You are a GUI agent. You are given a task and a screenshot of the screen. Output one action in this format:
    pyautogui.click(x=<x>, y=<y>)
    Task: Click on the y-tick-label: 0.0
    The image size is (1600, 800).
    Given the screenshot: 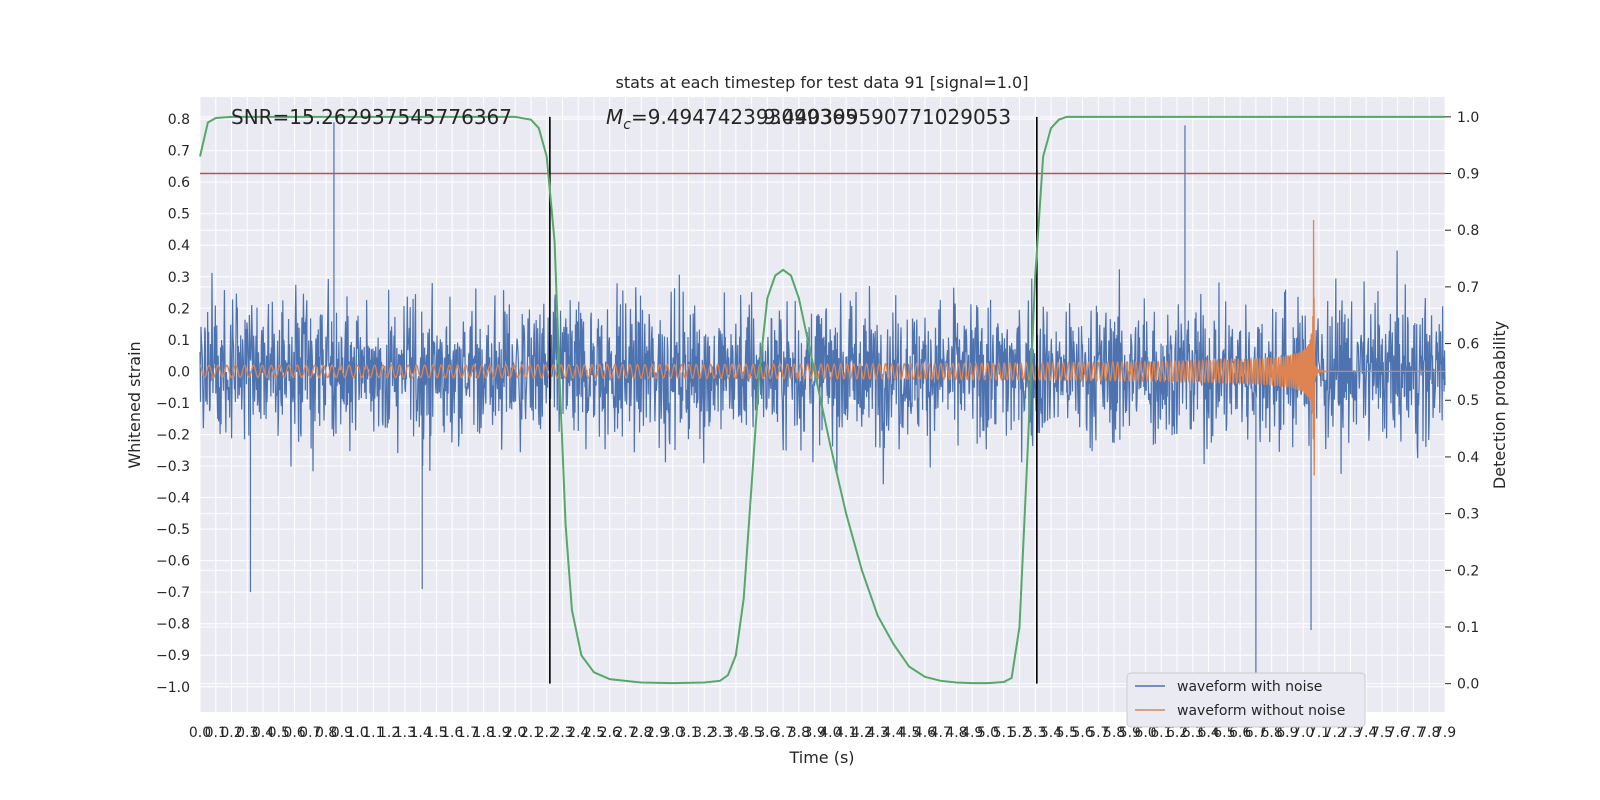 What is the action you would take?
    pyautogui.click(x=179, y=372)
    